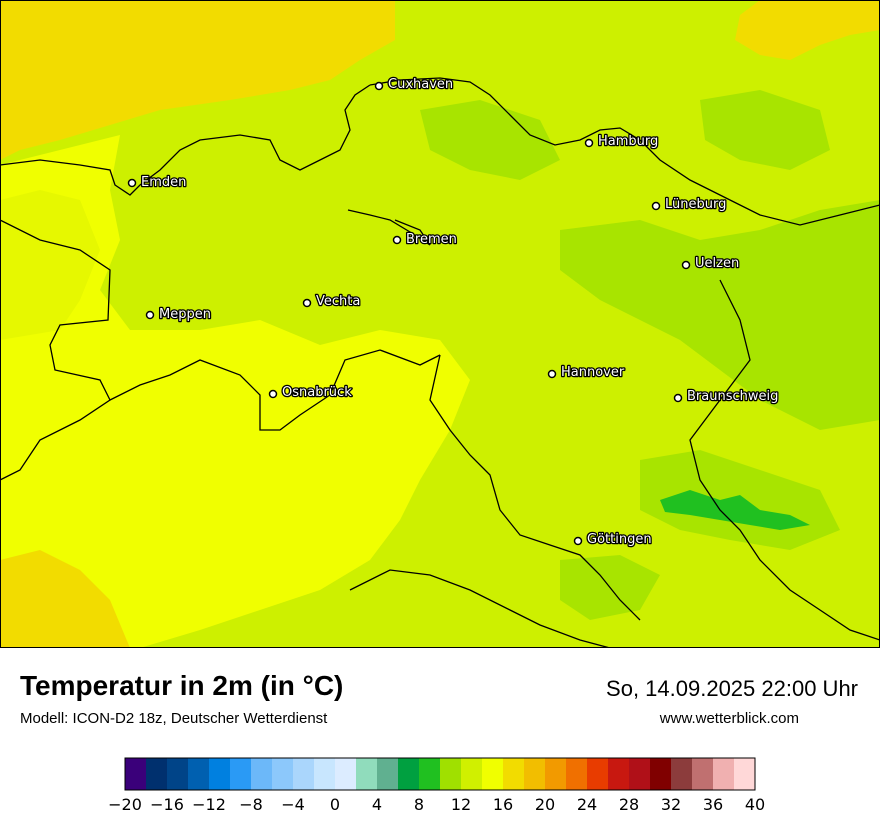 The image size is (880, 830). What do you see at coordinates (765, 130) in the screenshot?
I see `cool-area-patch` at bounding box center [765, 130].